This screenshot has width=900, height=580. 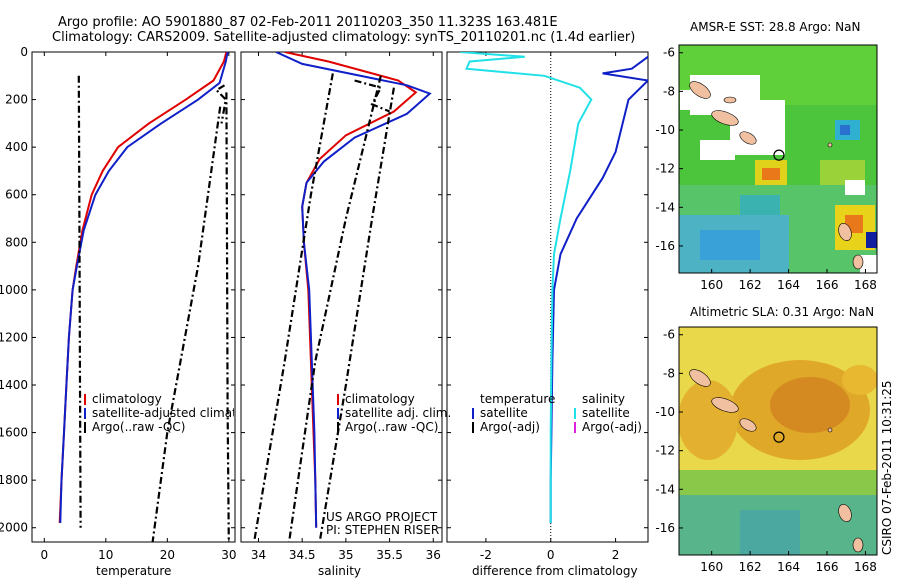 What do you see at coordinates (526, 287) in the screenshot?
I see `diff-series-salinity-satellite` at bounding box center [526, 287].